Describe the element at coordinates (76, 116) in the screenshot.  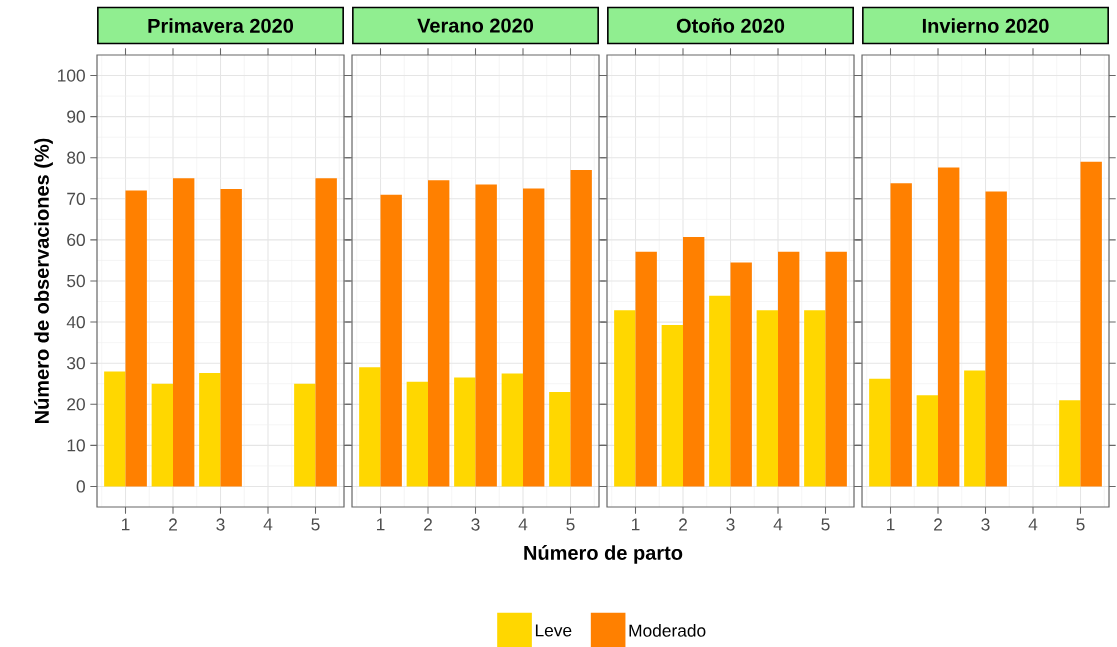
I see `y-tick-label: 90` at that location.